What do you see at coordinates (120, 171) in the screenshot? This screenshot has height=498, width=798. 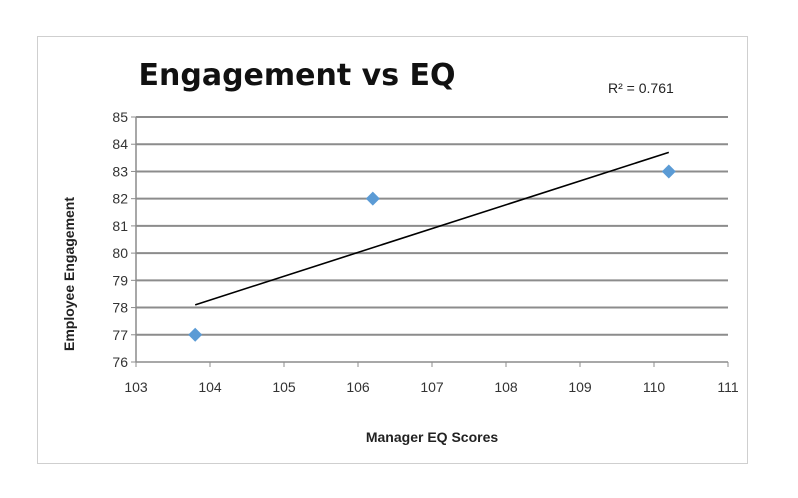 I see `y-tick-label-83: 83` at bounding box center [120, 171].